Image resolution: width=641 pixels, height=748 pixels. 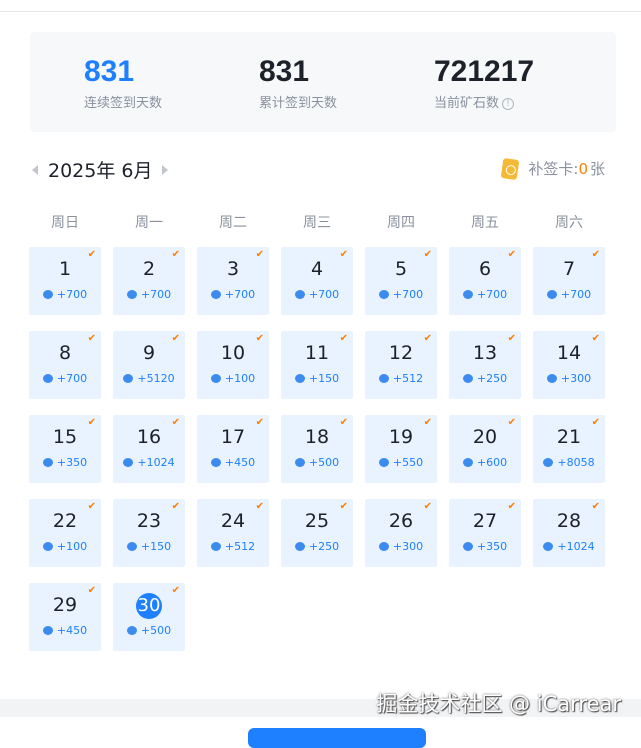 What do you see at coordinates (156, 462) in the screenshot?
I see `day-reward: +1024` at bounding box center [156, 462].